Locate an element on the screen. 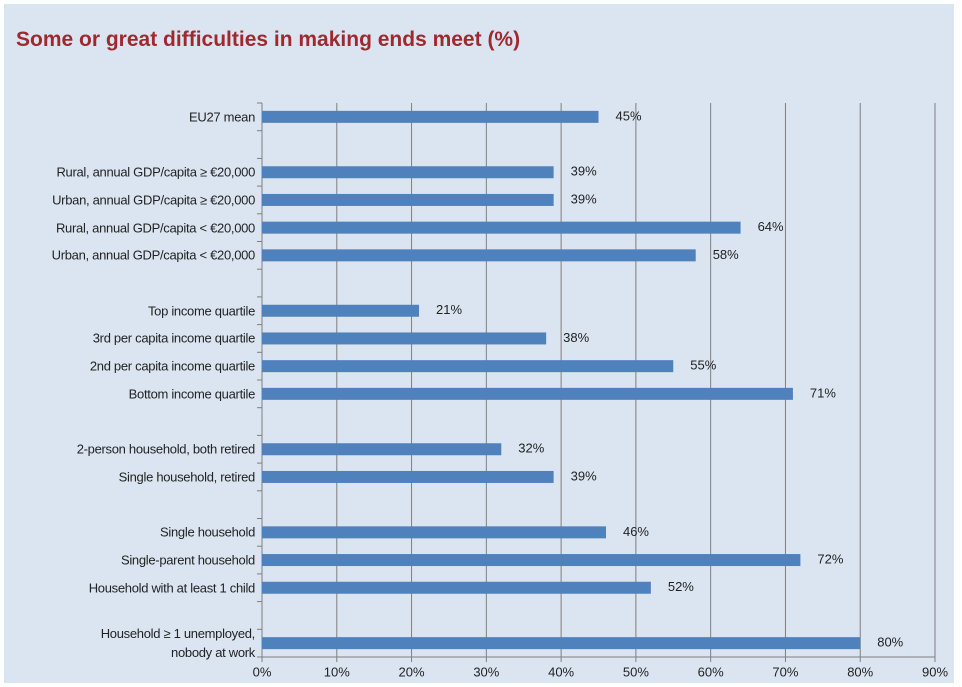 The height and width of the screenshot is (687, 962). value-label: 45% is located at coordinates (629, 115).